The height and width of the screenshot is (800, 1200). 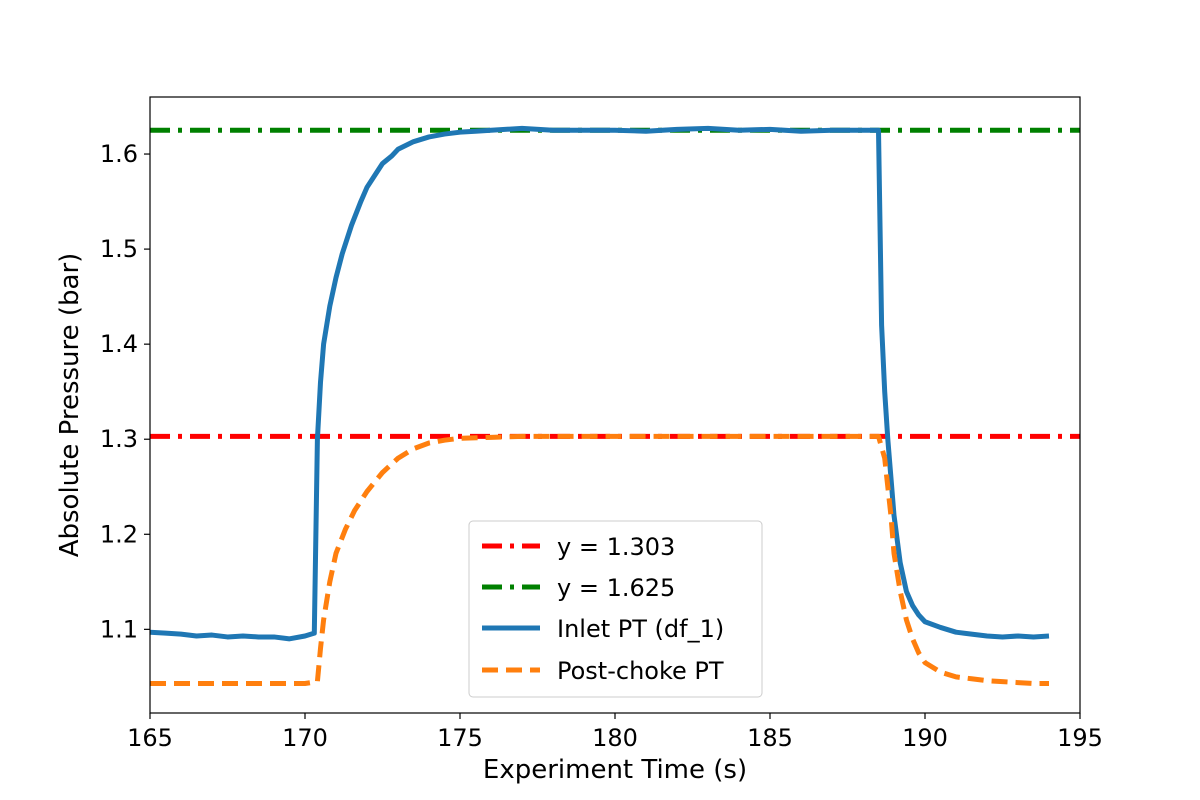 I want to click on y-tick-label: 1.6, so click(x=119, y=154).